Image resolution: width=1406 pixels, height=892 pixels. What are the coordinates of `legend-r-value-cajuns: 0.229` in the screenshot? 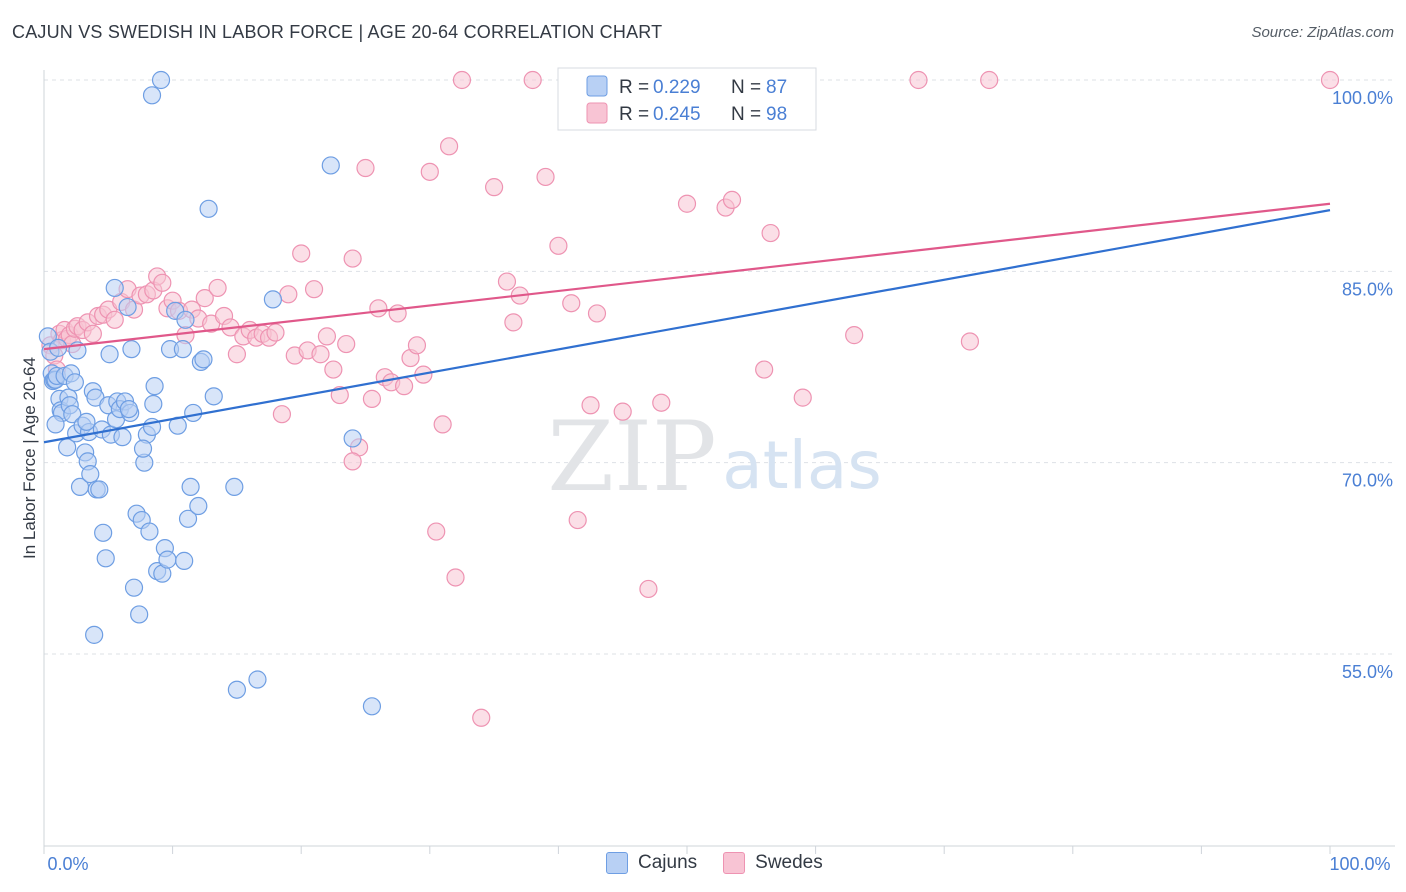 It's located at (677, 87).